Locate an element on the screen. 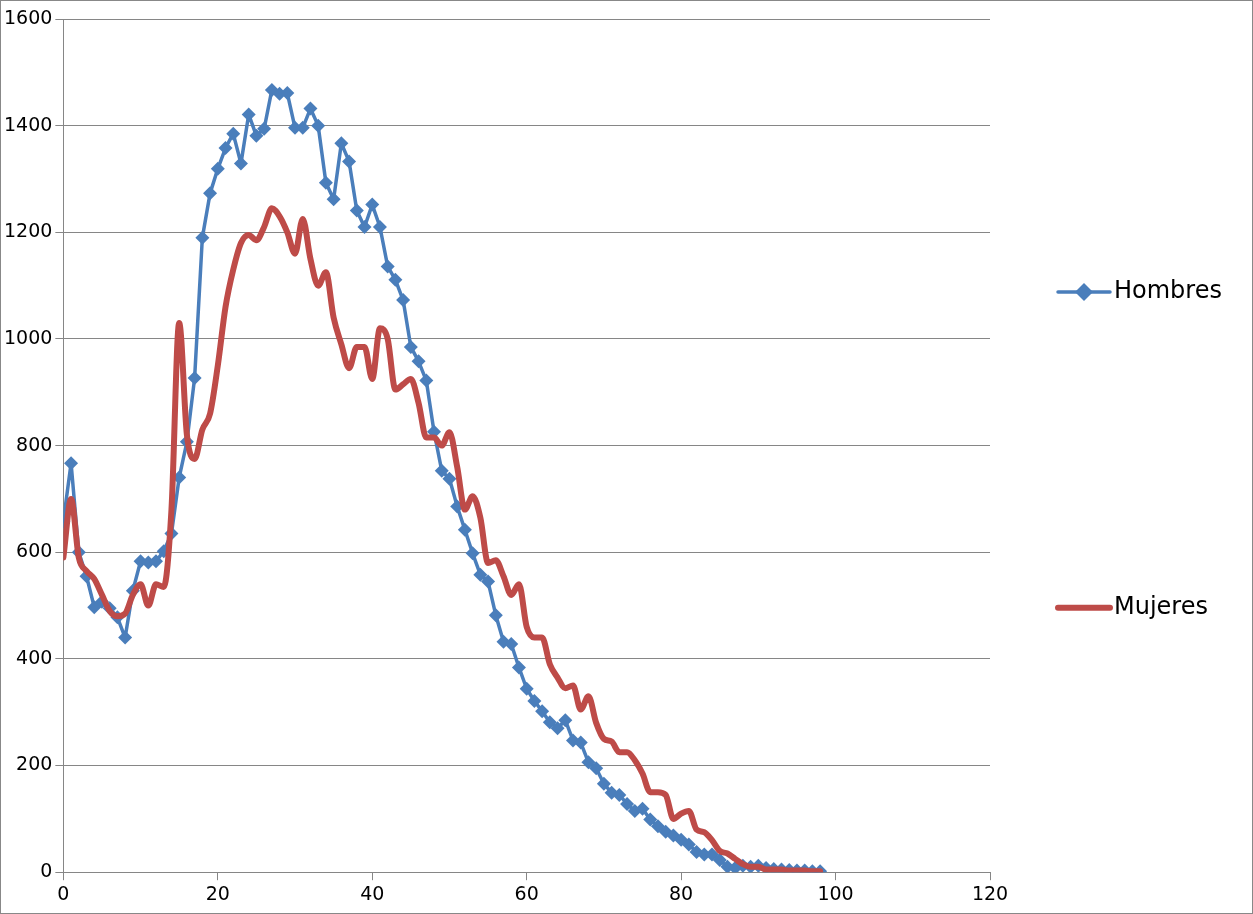 Image resolution: width=1253 pixels, height=914 pixels. x-tick-label: 100 is located at coordinates (835, 892).